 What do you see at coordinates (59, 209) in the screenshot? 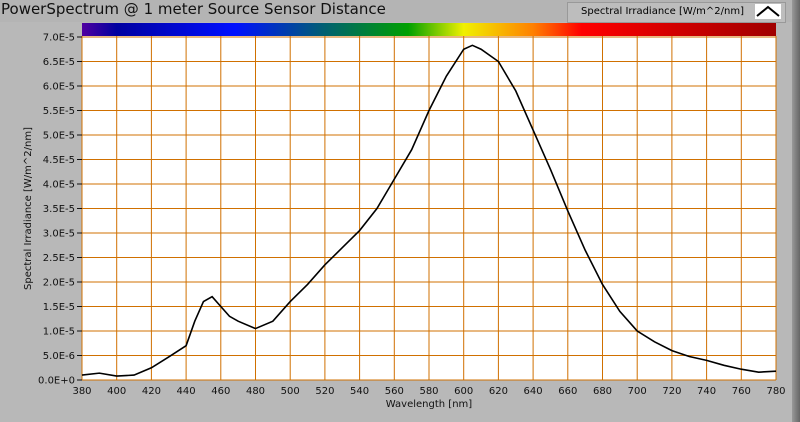
I see `y-tick-label: 3.5E-5` at bounding box center [59, 209].